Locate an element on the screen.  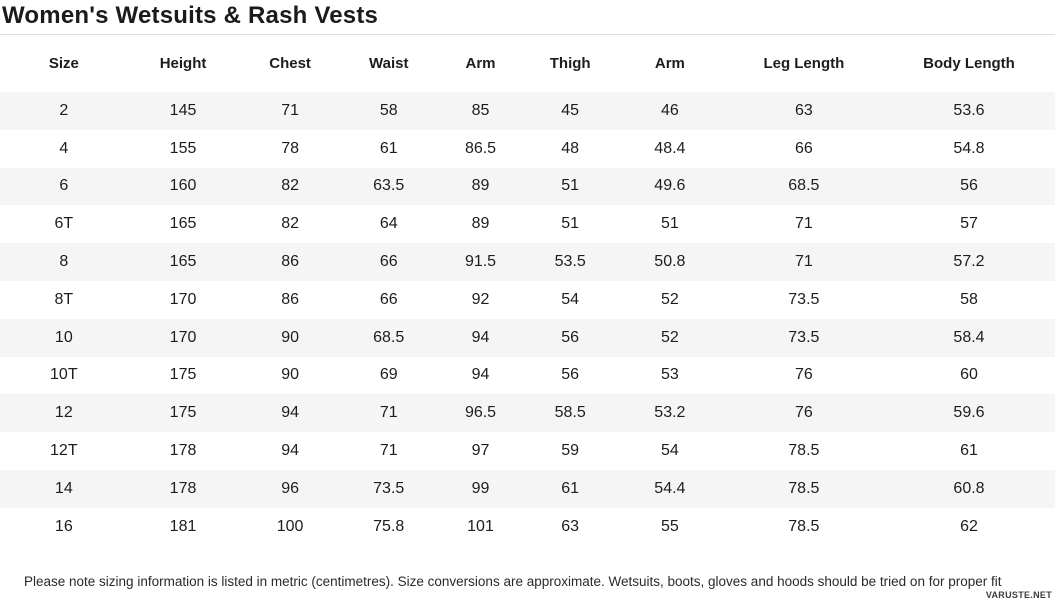
size-cell: 8T is located at coordinates (64, 299).